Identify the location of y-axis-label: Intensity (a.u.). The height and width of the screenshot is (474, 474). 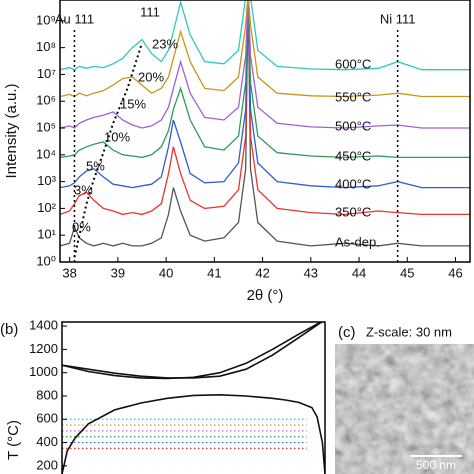
(11, 130).